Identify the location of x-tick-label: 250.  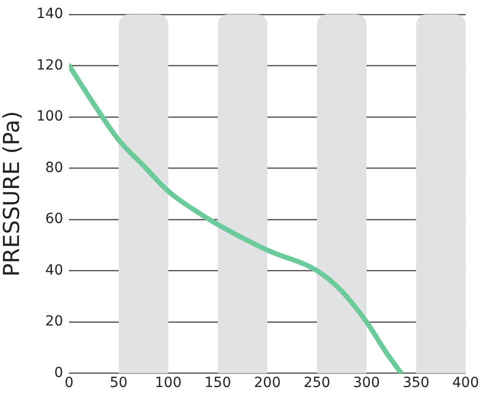
(317, 383).